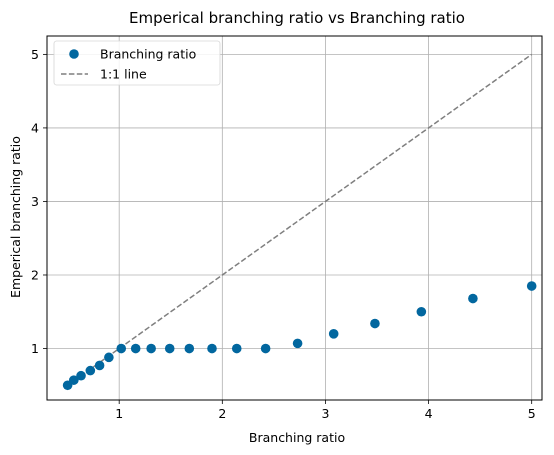  Describe the element at coordinates (532, 413) in the screenshot. I see `x-tick-label: 5` at that location.